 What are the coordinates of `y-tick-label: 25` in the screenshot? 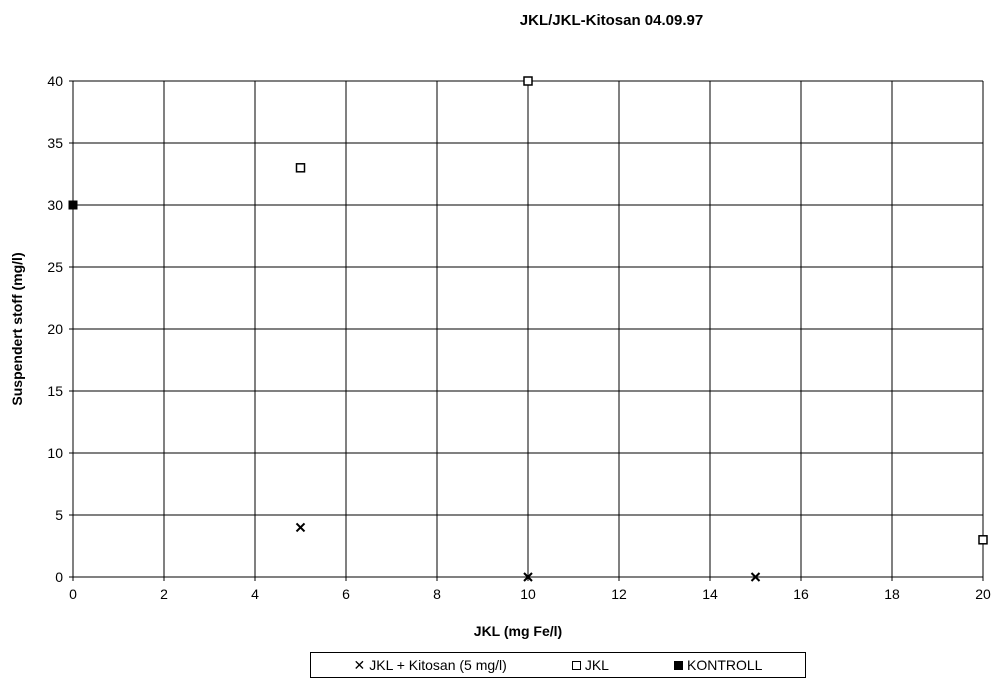 It's located at (55, 267).